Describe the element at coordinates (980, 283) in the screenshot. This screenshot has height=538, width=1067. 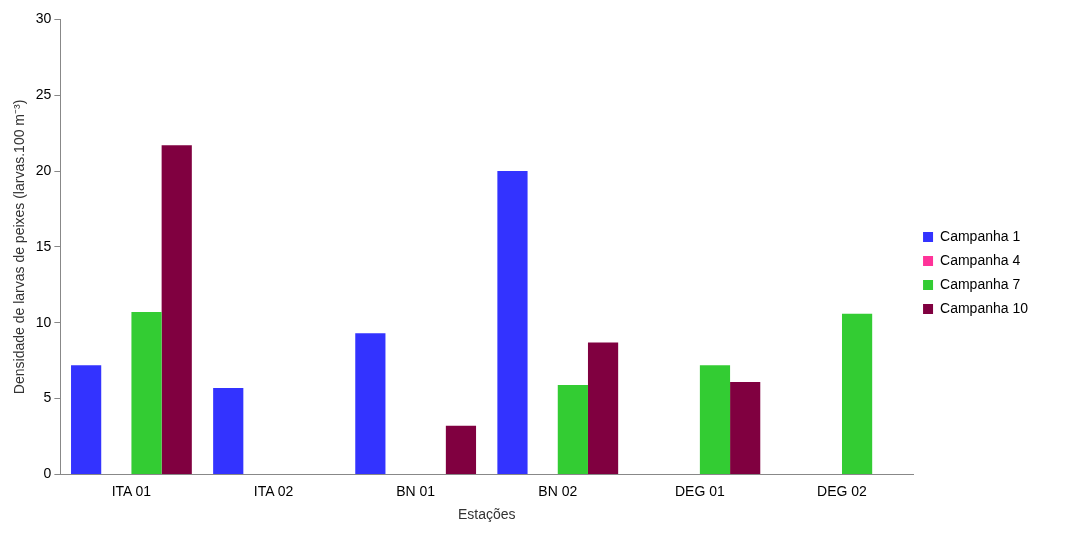
I see `legend-label: Campanha 7` at that location.